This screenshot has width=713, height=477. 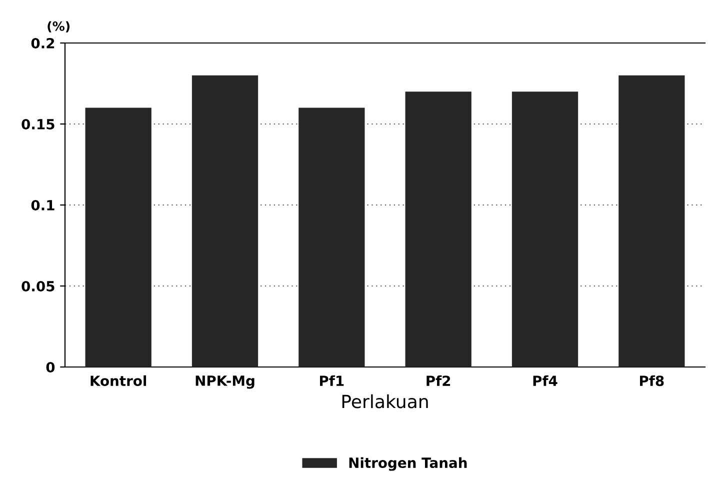 I want to click on y-tick-label: 0.15, so click(x=38, y=124).